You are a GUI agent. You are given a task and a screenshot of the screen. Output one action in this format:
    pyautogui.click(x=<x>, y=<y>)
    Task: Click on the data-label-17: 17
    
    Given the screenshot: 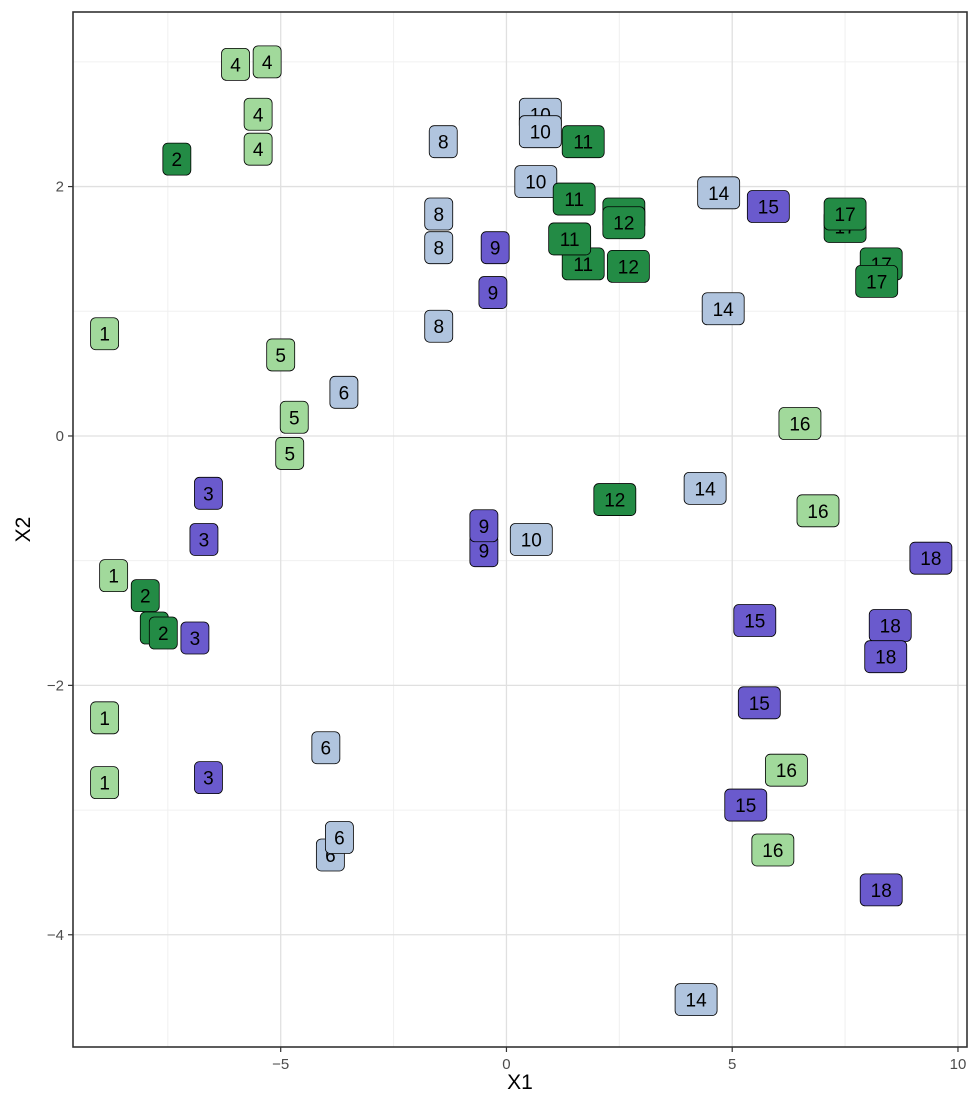 What is the action you would take?
    pyautogui.click(x=845, y=214)
    